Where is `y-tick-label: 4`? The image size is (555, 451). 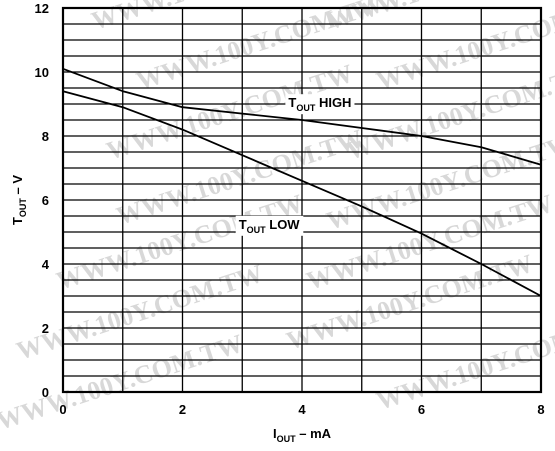 y-tick-label: 4 is located at coordinates (46, 264).